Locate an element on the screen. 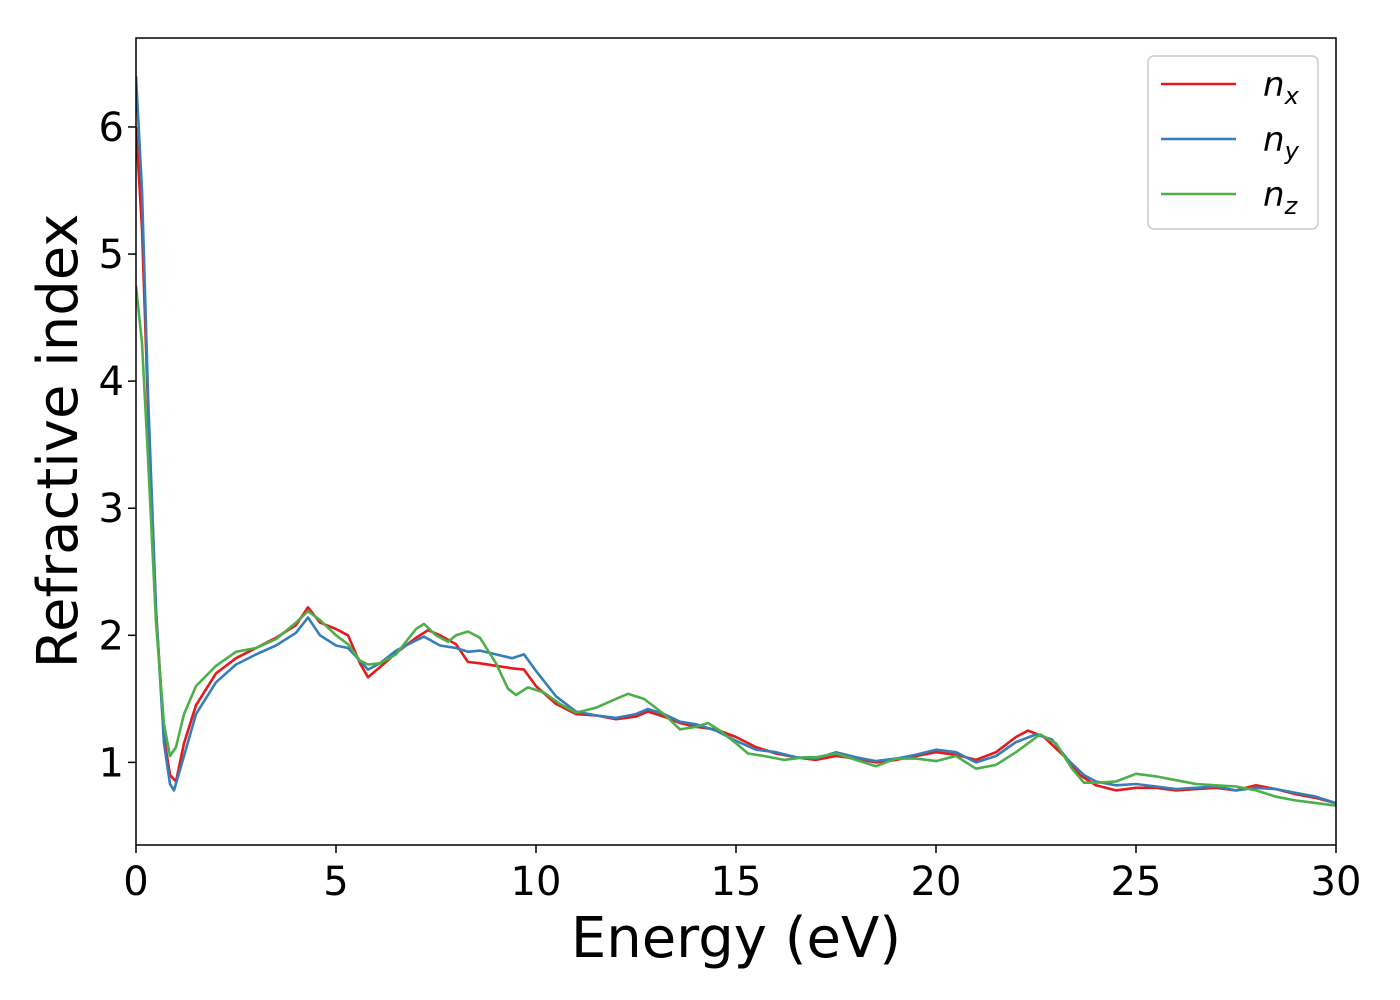 The height and width of the screenshot is (1000, 1400). legend: nx ny nz is located at coordinates (1233, 142).